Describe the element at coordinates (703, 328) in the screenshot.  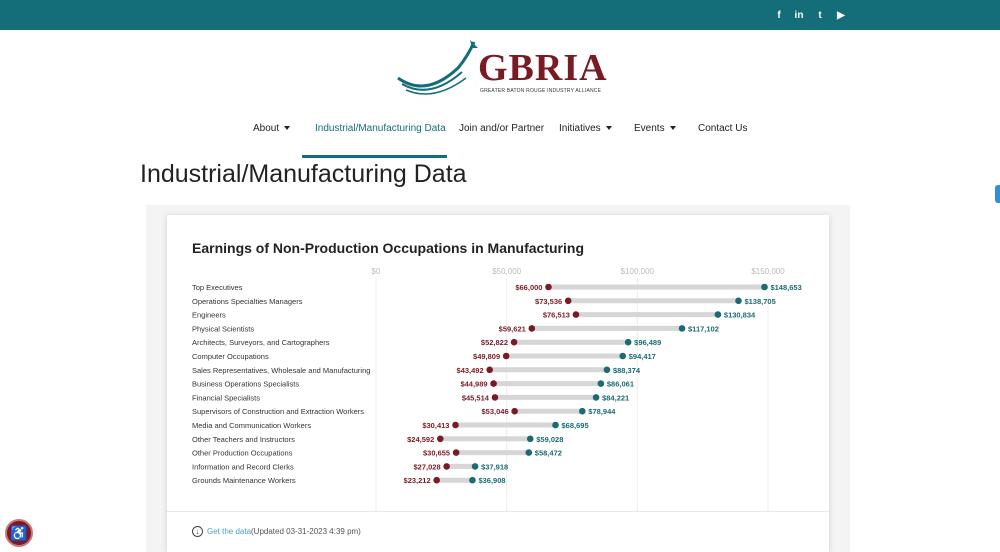
I see `high-value-label: $117,102` at that location.